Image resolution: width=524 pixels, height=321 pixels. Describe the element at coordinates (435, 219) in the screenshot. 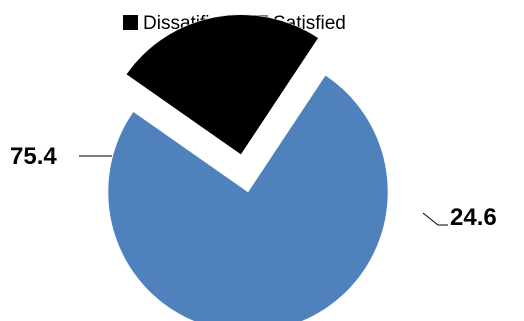

I see `leader-line-dissatisfied` at that location.